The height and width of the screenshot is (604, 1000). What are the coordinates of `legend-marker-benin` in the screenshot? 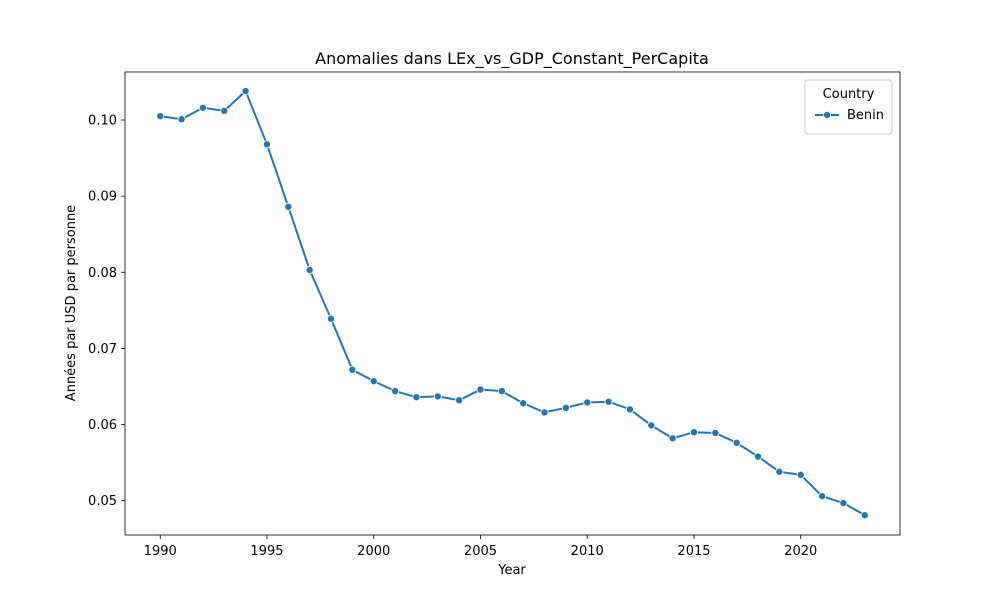 It's located at (827, 115).